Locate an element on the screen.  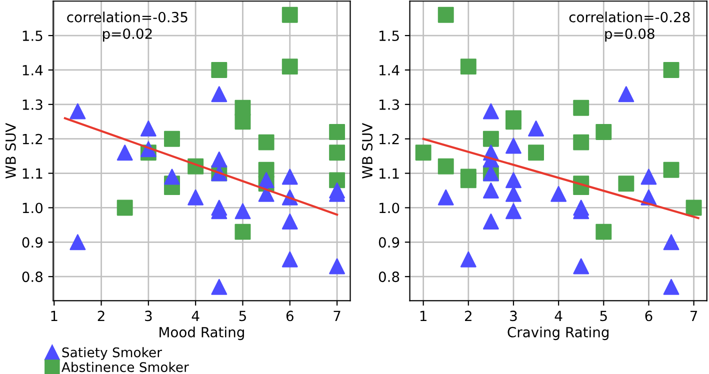
x-axis-title: Craving Rating is located at coordinates (558, 333).